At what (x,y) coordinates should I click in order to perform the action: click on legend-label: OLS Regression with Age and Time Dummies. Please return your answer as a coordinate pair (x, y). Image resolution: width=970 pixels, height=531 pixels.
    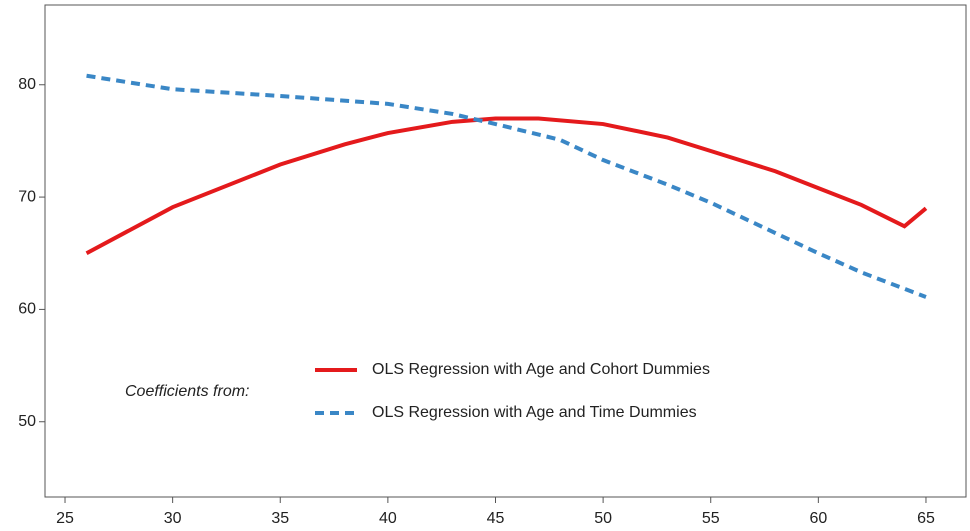
    Looking at the image, I should click on (534, 412).